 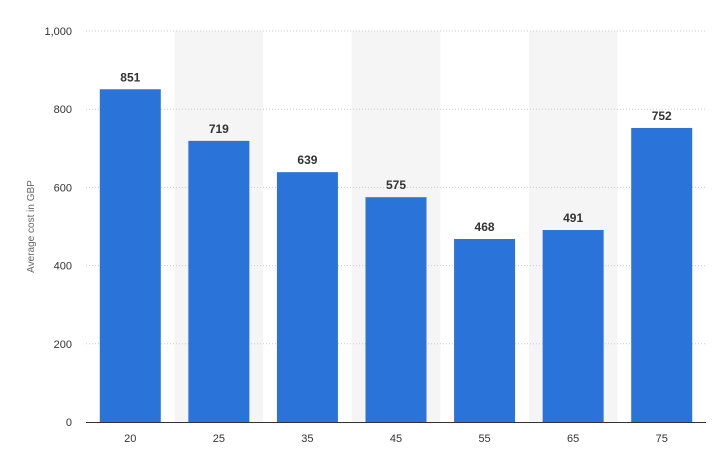 What do you see at coordinates (573, 439) in the screenshot?
I see `x-tick-label-65: 65` at bounding box center [573, 439].